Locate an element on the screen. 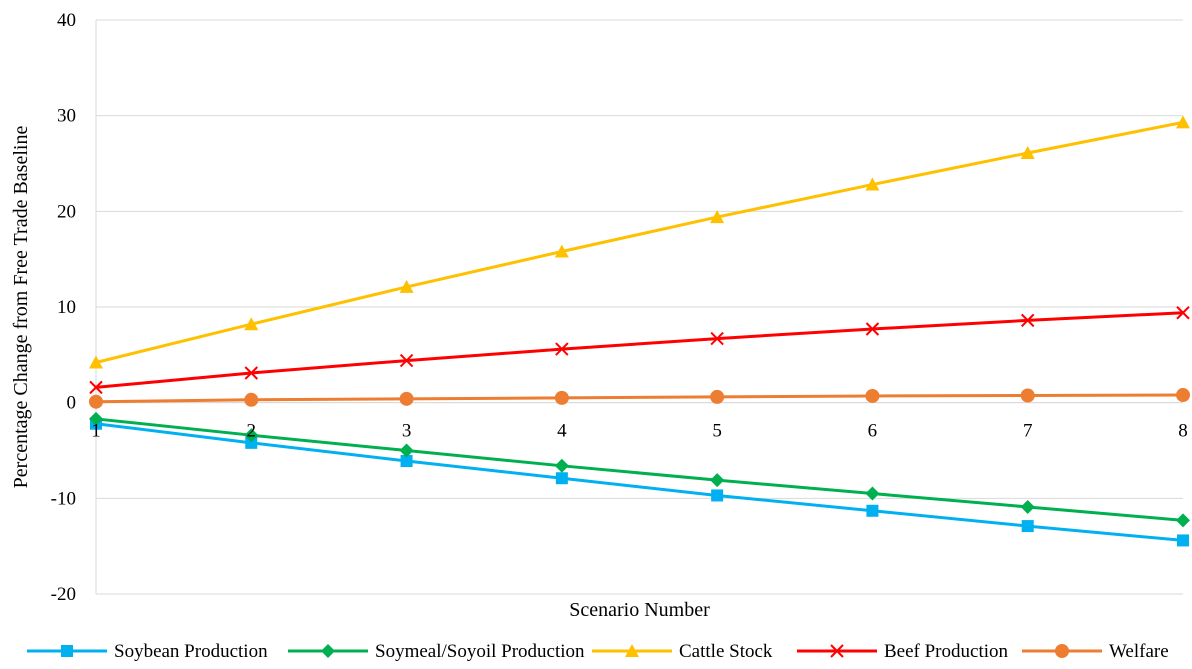 The image size is (1192, 669). x-tick-label: 5 is located at coordinates (717, 431).